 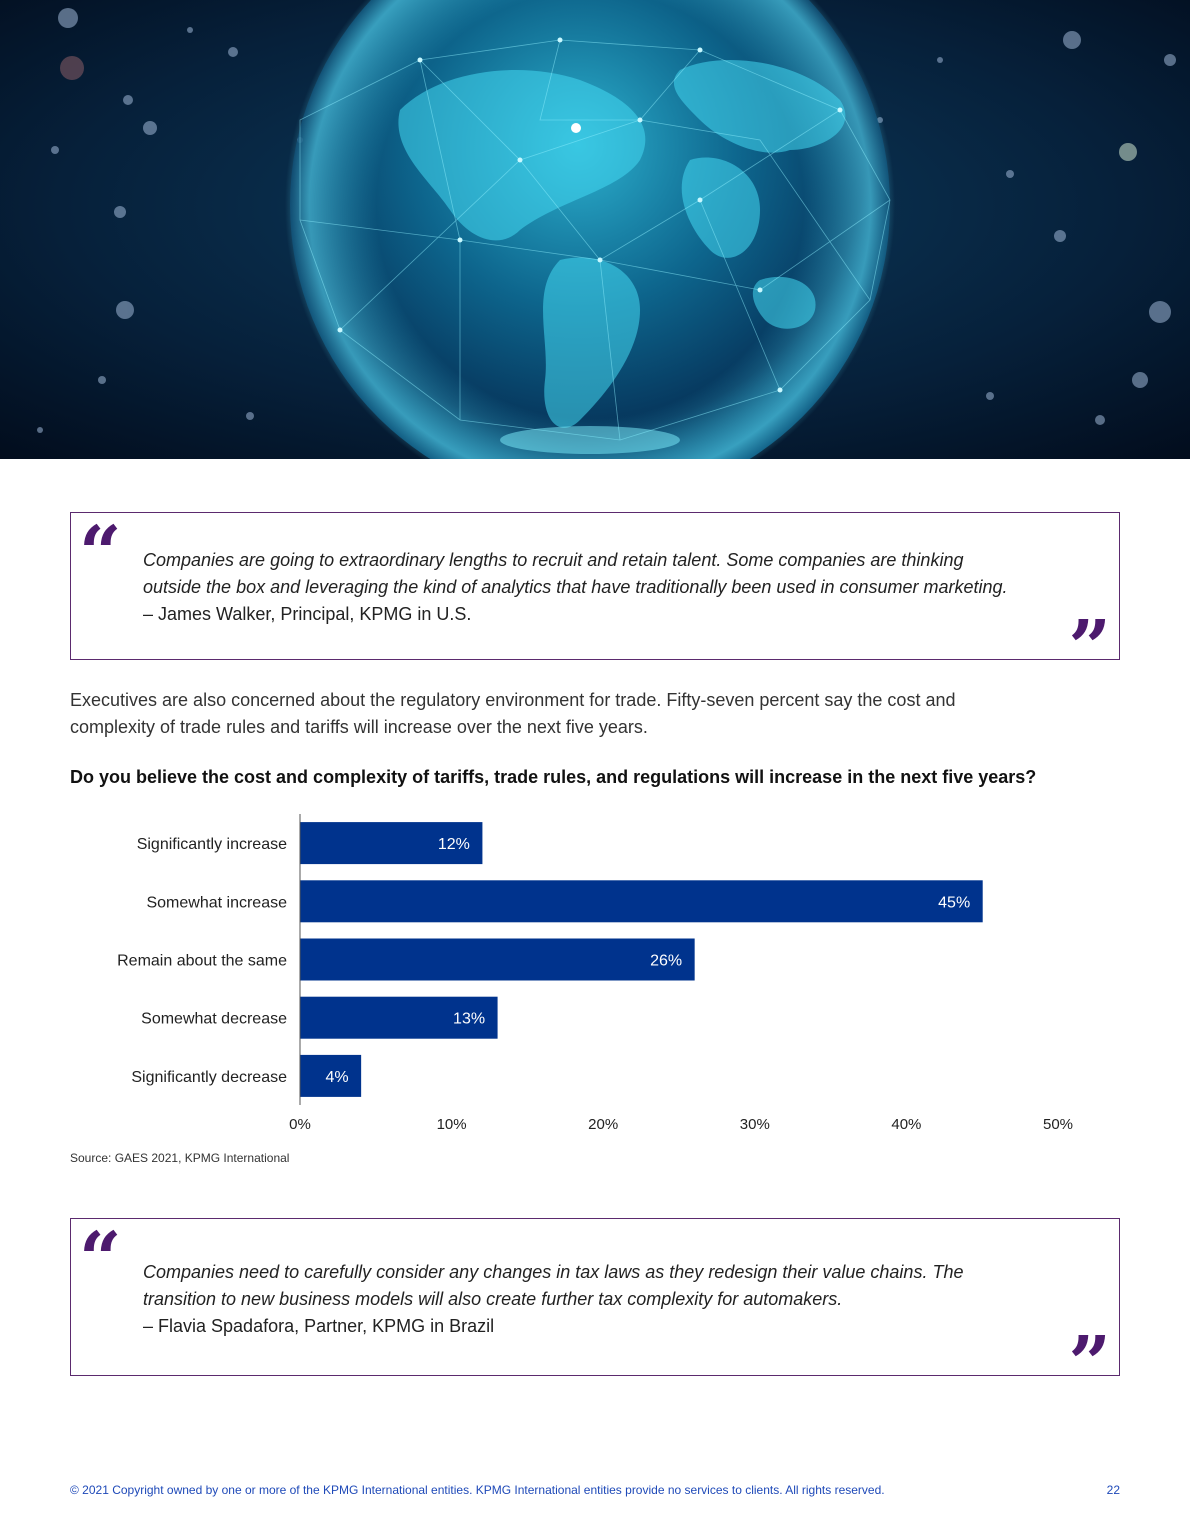 What do you see at coordinates (452, 1124) in the screenshot?
I see `x-tick-label: 10%` at bounding box center [452, 1124].